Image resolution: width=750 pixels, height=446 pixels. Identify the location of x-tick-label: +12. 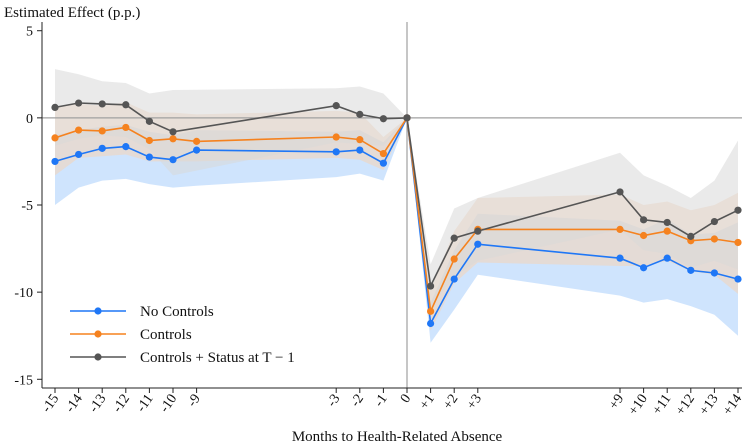
(685, 405).